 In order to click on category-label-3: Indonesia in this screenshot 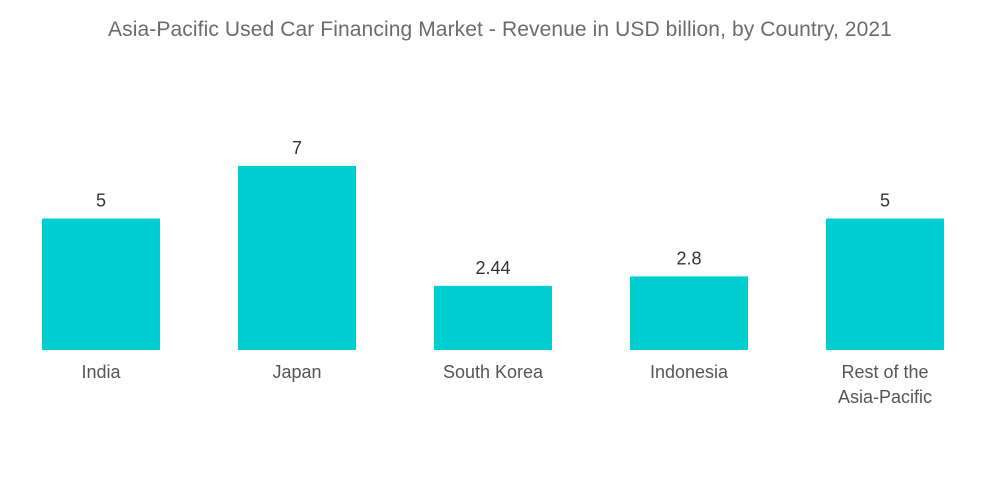, I will do `click(689, 372)`.